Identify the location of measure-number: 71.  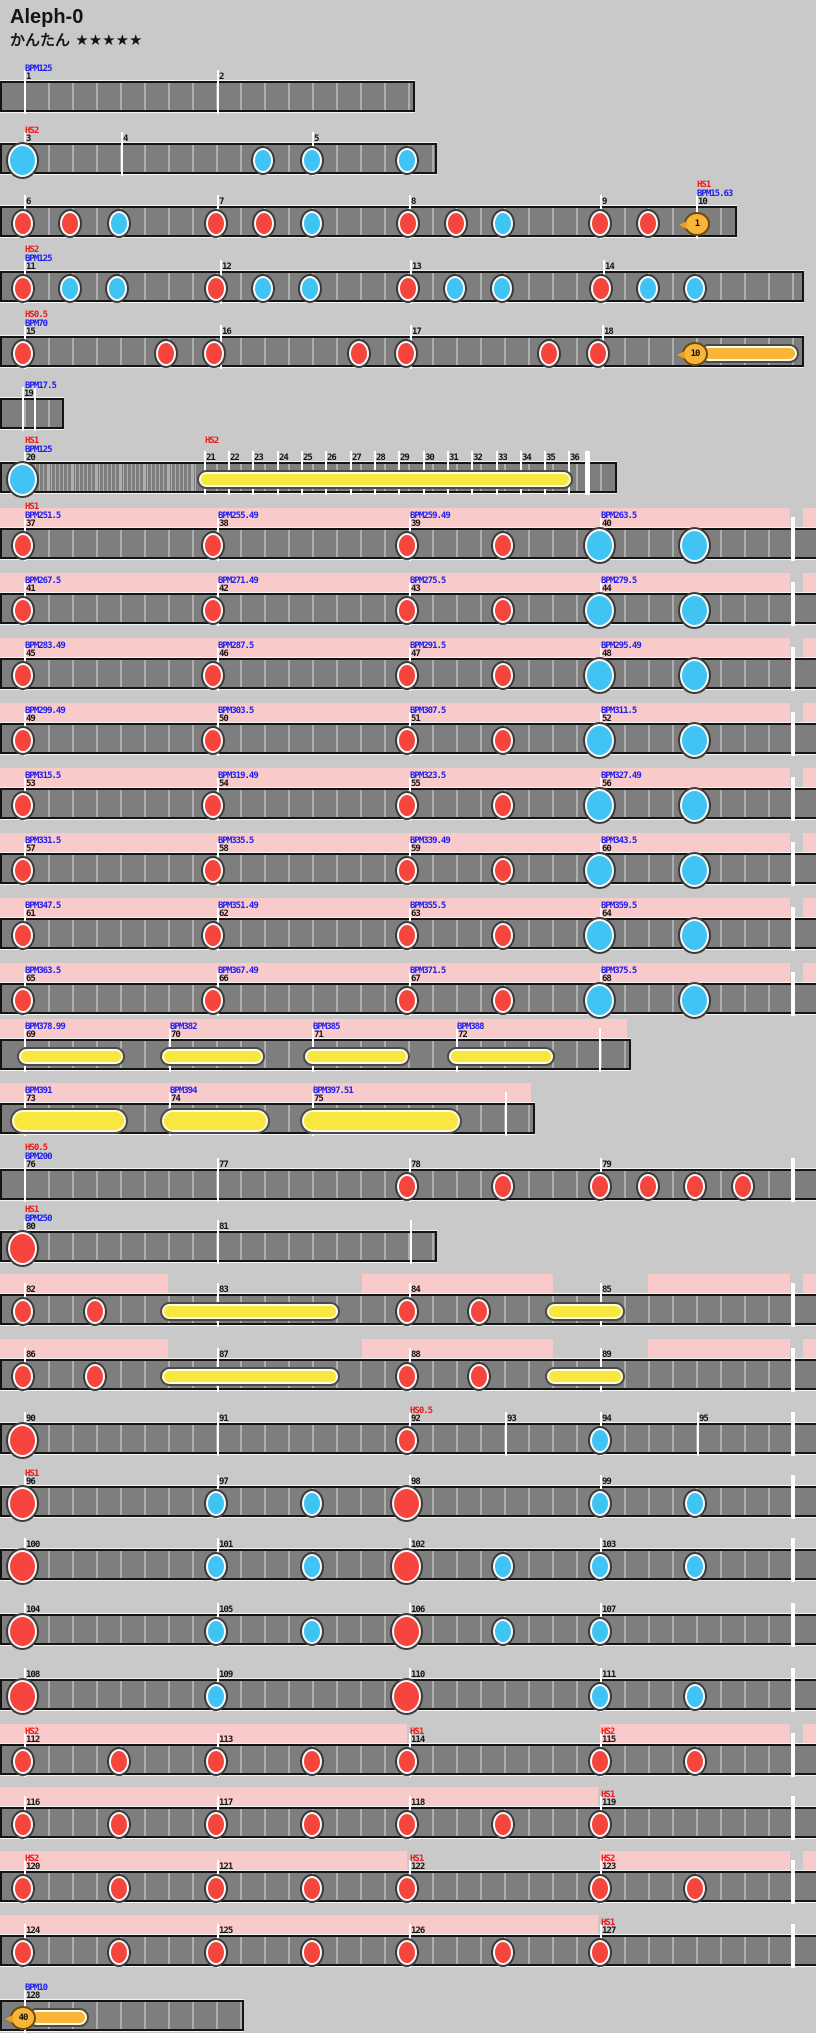
(319, 1035).